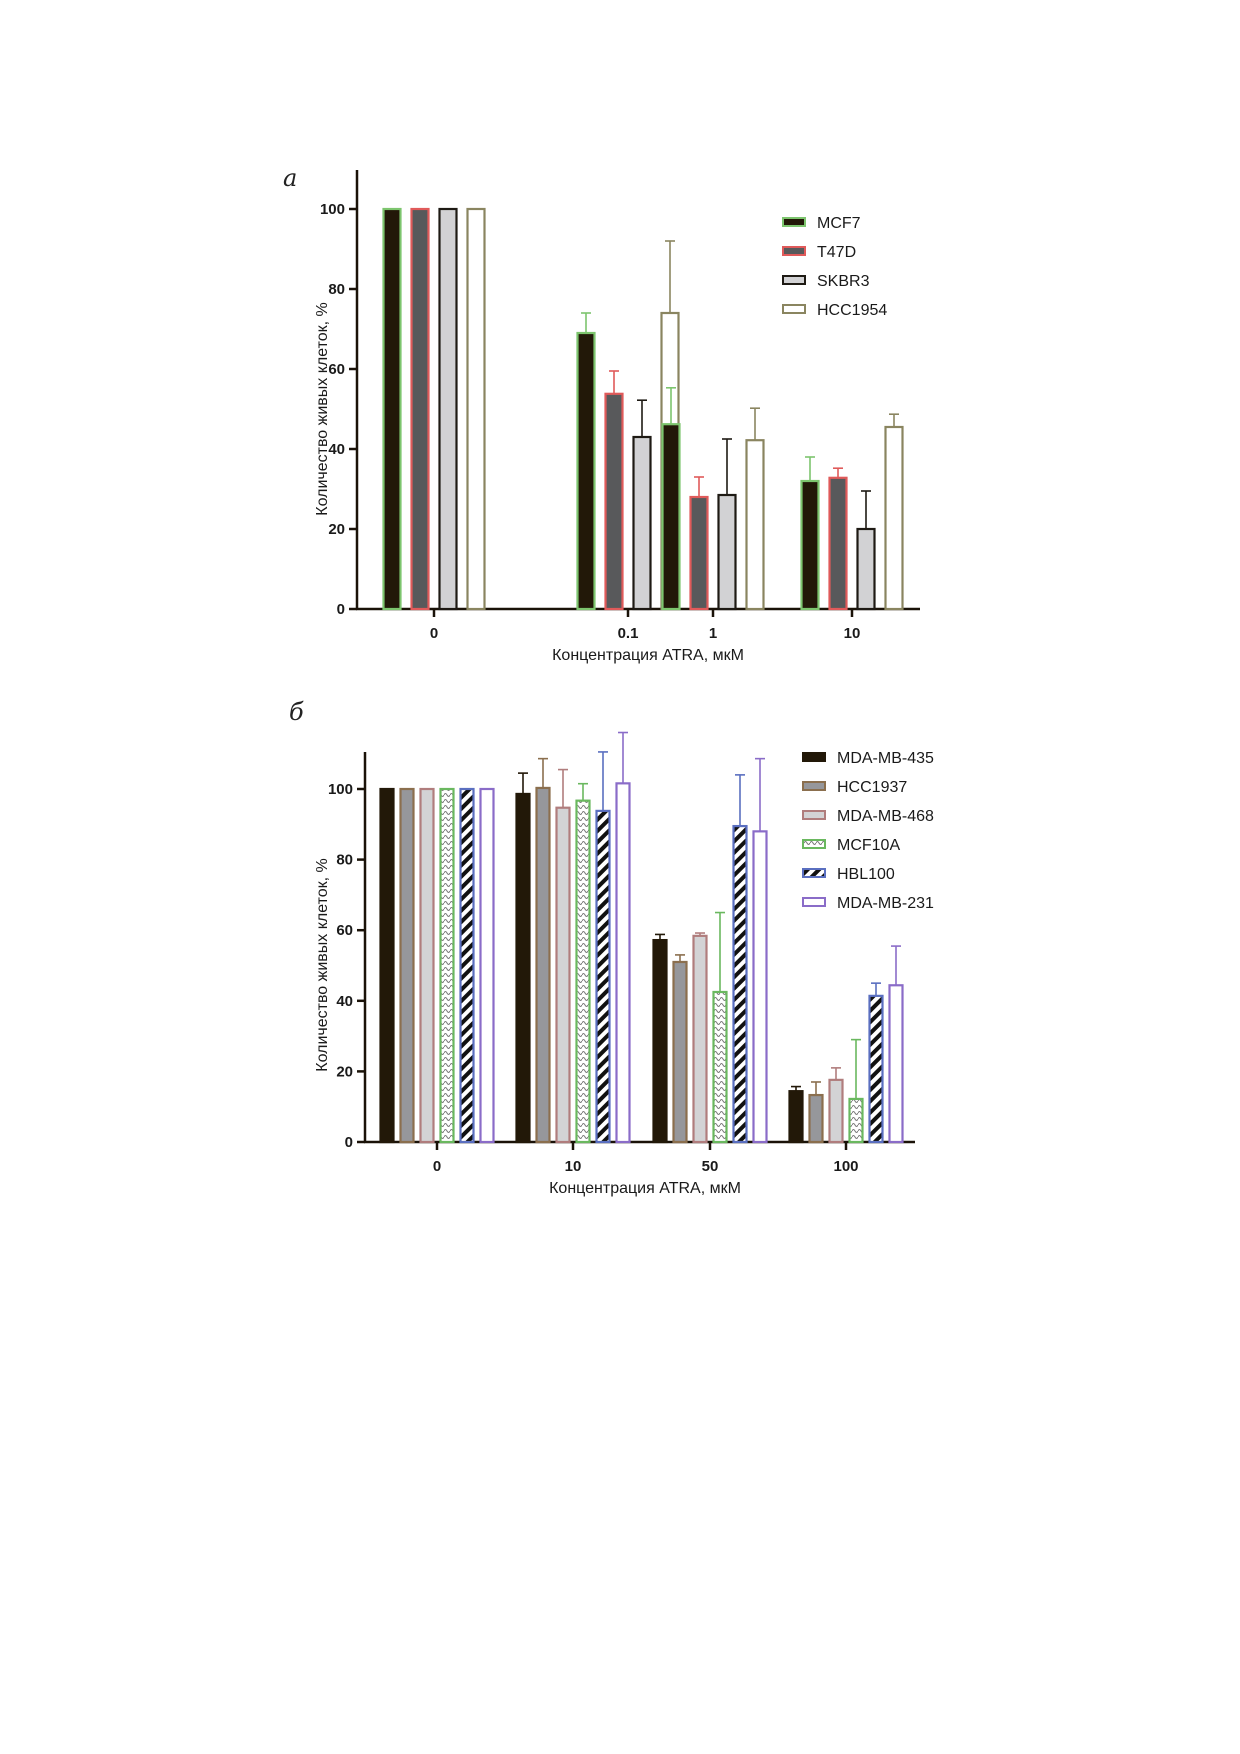 This screenshot has width=1240, height=1754. Describe the element at coordinates (814, 786) in the screenshot. I see `legend-swatch-hcc1937` at that location.